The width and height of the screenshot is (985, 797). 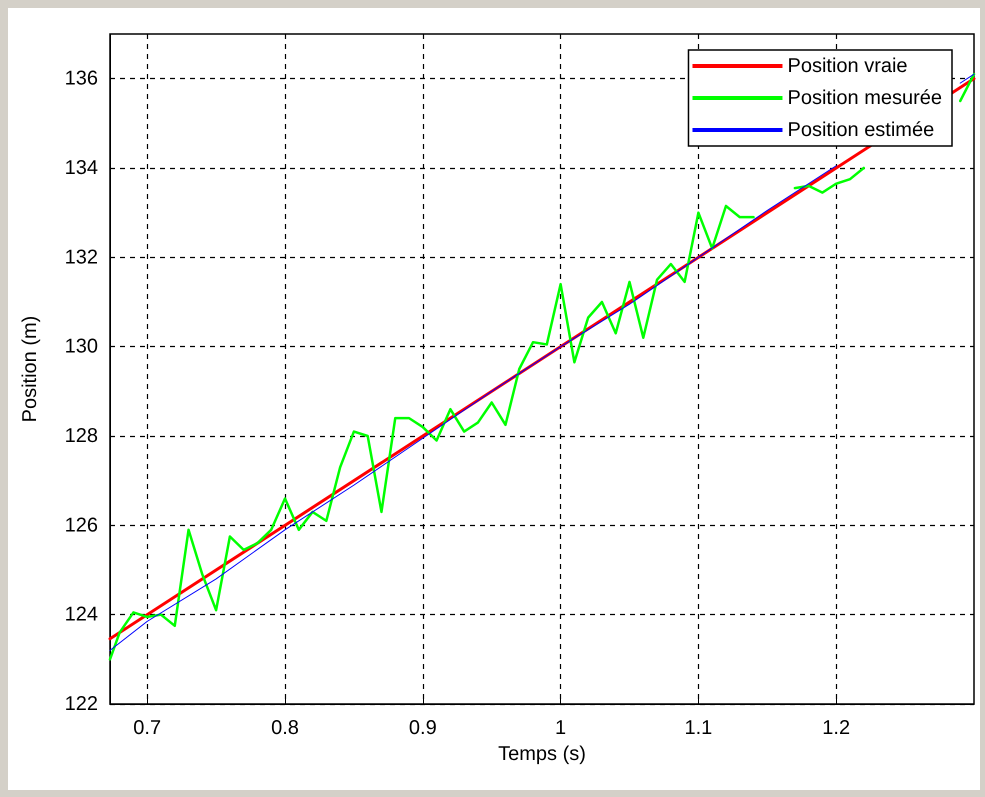 What do you see at coordinates (422, 728) in the screenshot?
I see `x-tick-label: 0.9` at bounding box center [422, 728].